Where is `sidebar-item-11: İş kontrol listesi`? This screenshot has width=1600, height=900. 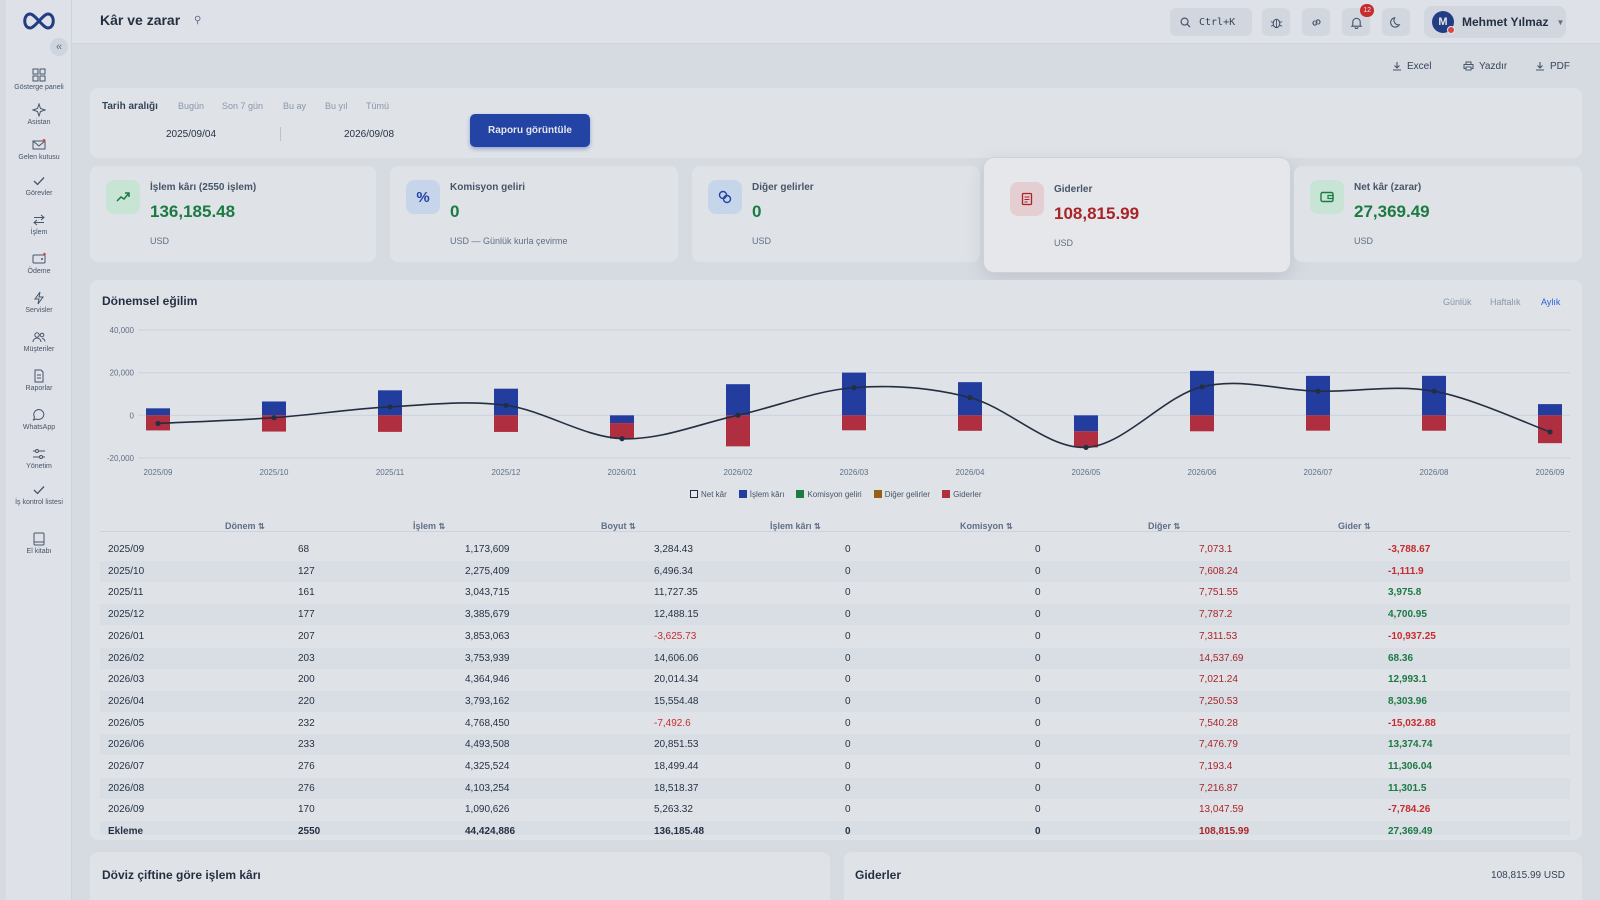 sidebar-item-11: İş kontrol listesi is located at coordinates (39, 500).